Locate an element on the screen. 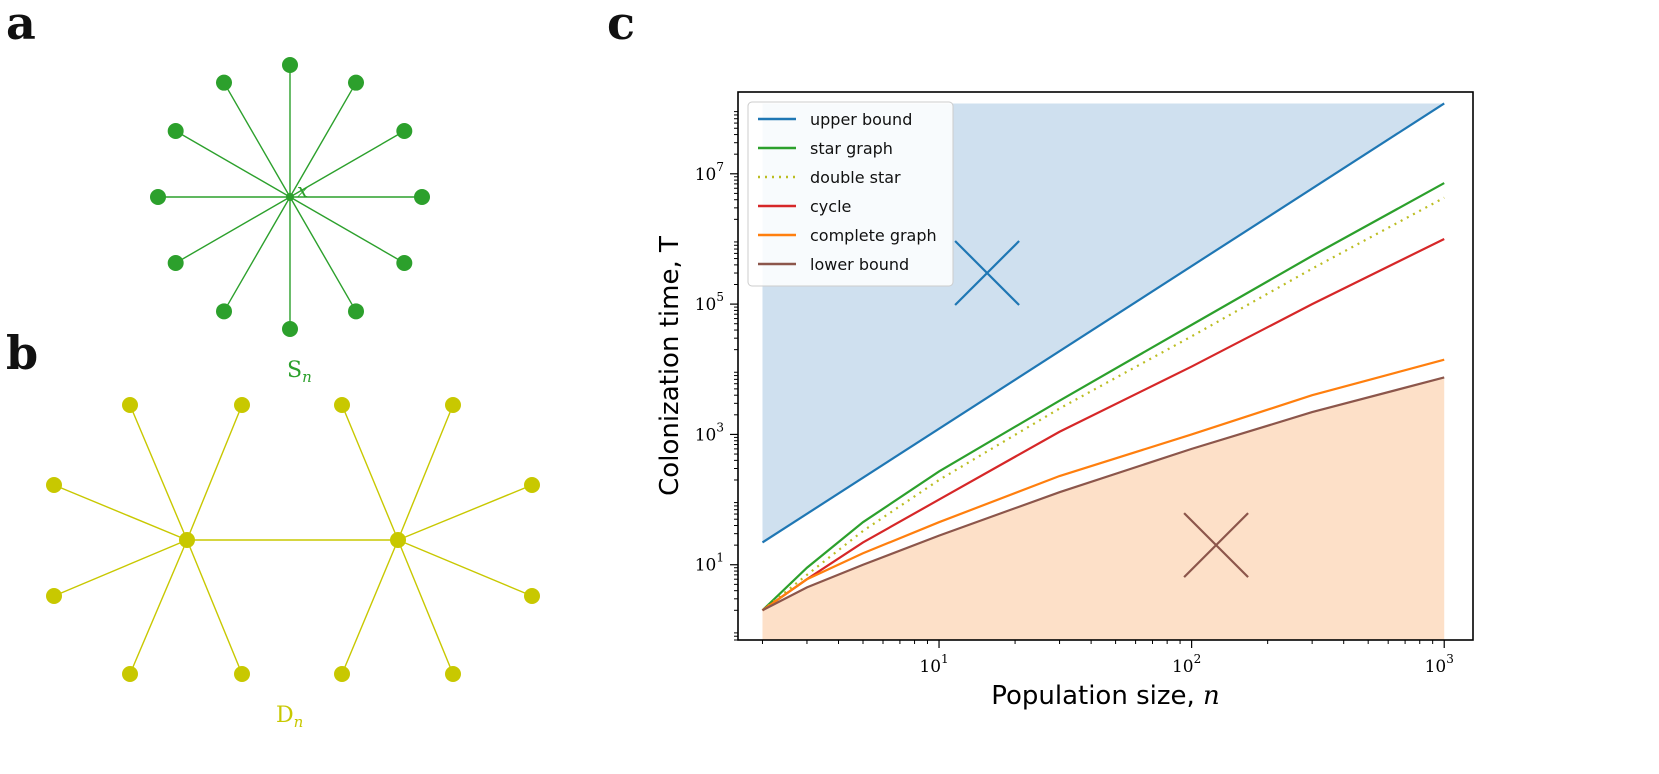 This screenshot has height=774, width=1659. double-star-graph-diagram: Dn is located at coordinates (293, 564).